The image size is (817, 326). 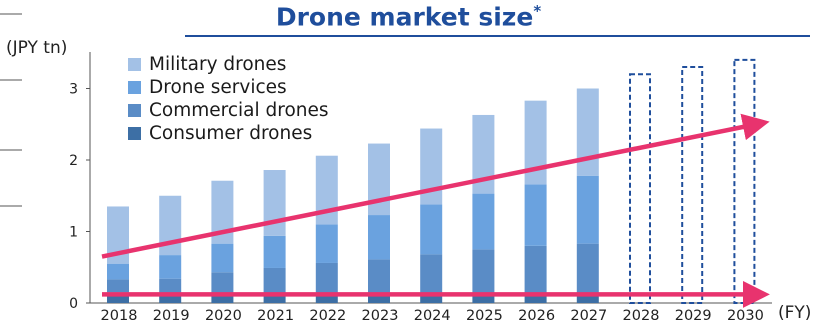 What do you see at coordinates (218, 87) in the screenshot?
I see `legend-label: Drone services` at bounding box center [218, 87].